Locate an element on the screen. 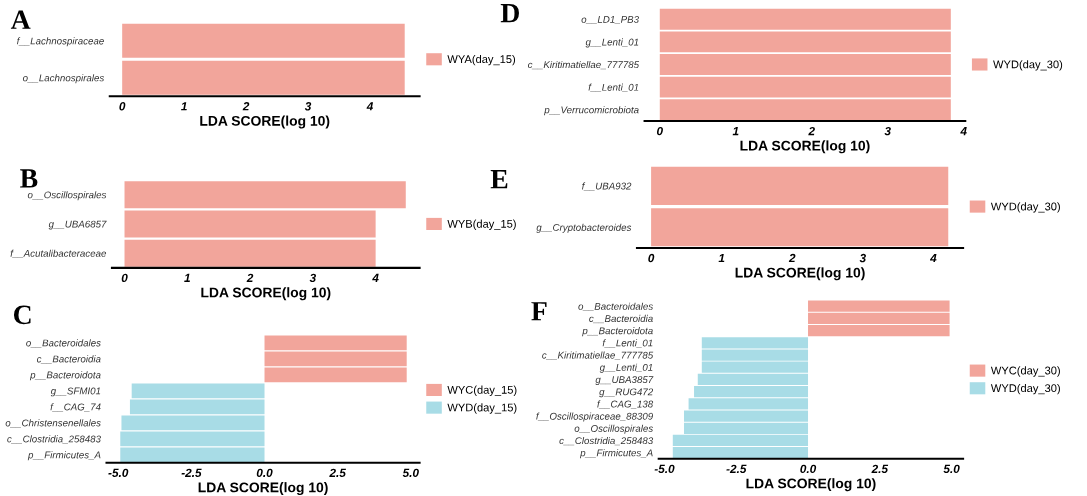  y-tick-label: c__Clostridia_258483 is located at coordinates (54, 439).